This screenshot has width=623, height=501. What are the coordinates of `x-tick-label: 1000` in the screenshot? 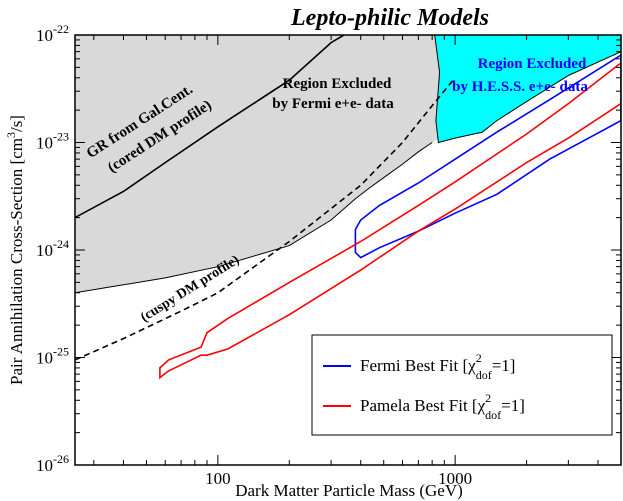 It's located at (455, 478).